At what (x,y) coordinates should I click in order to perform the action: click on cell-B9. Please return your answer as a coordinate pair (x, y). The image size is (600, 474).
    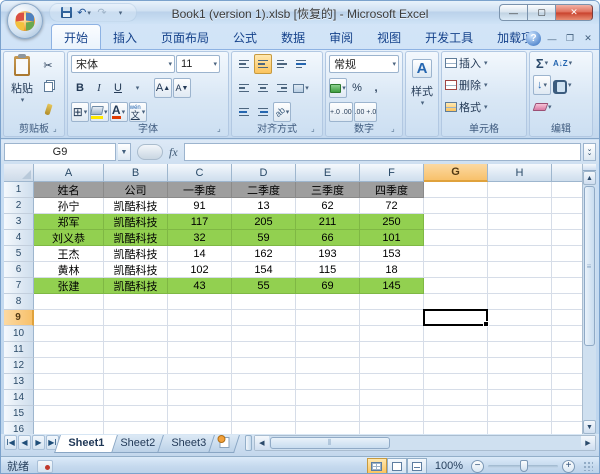
    Looking at the image, I should click on (136, 318).